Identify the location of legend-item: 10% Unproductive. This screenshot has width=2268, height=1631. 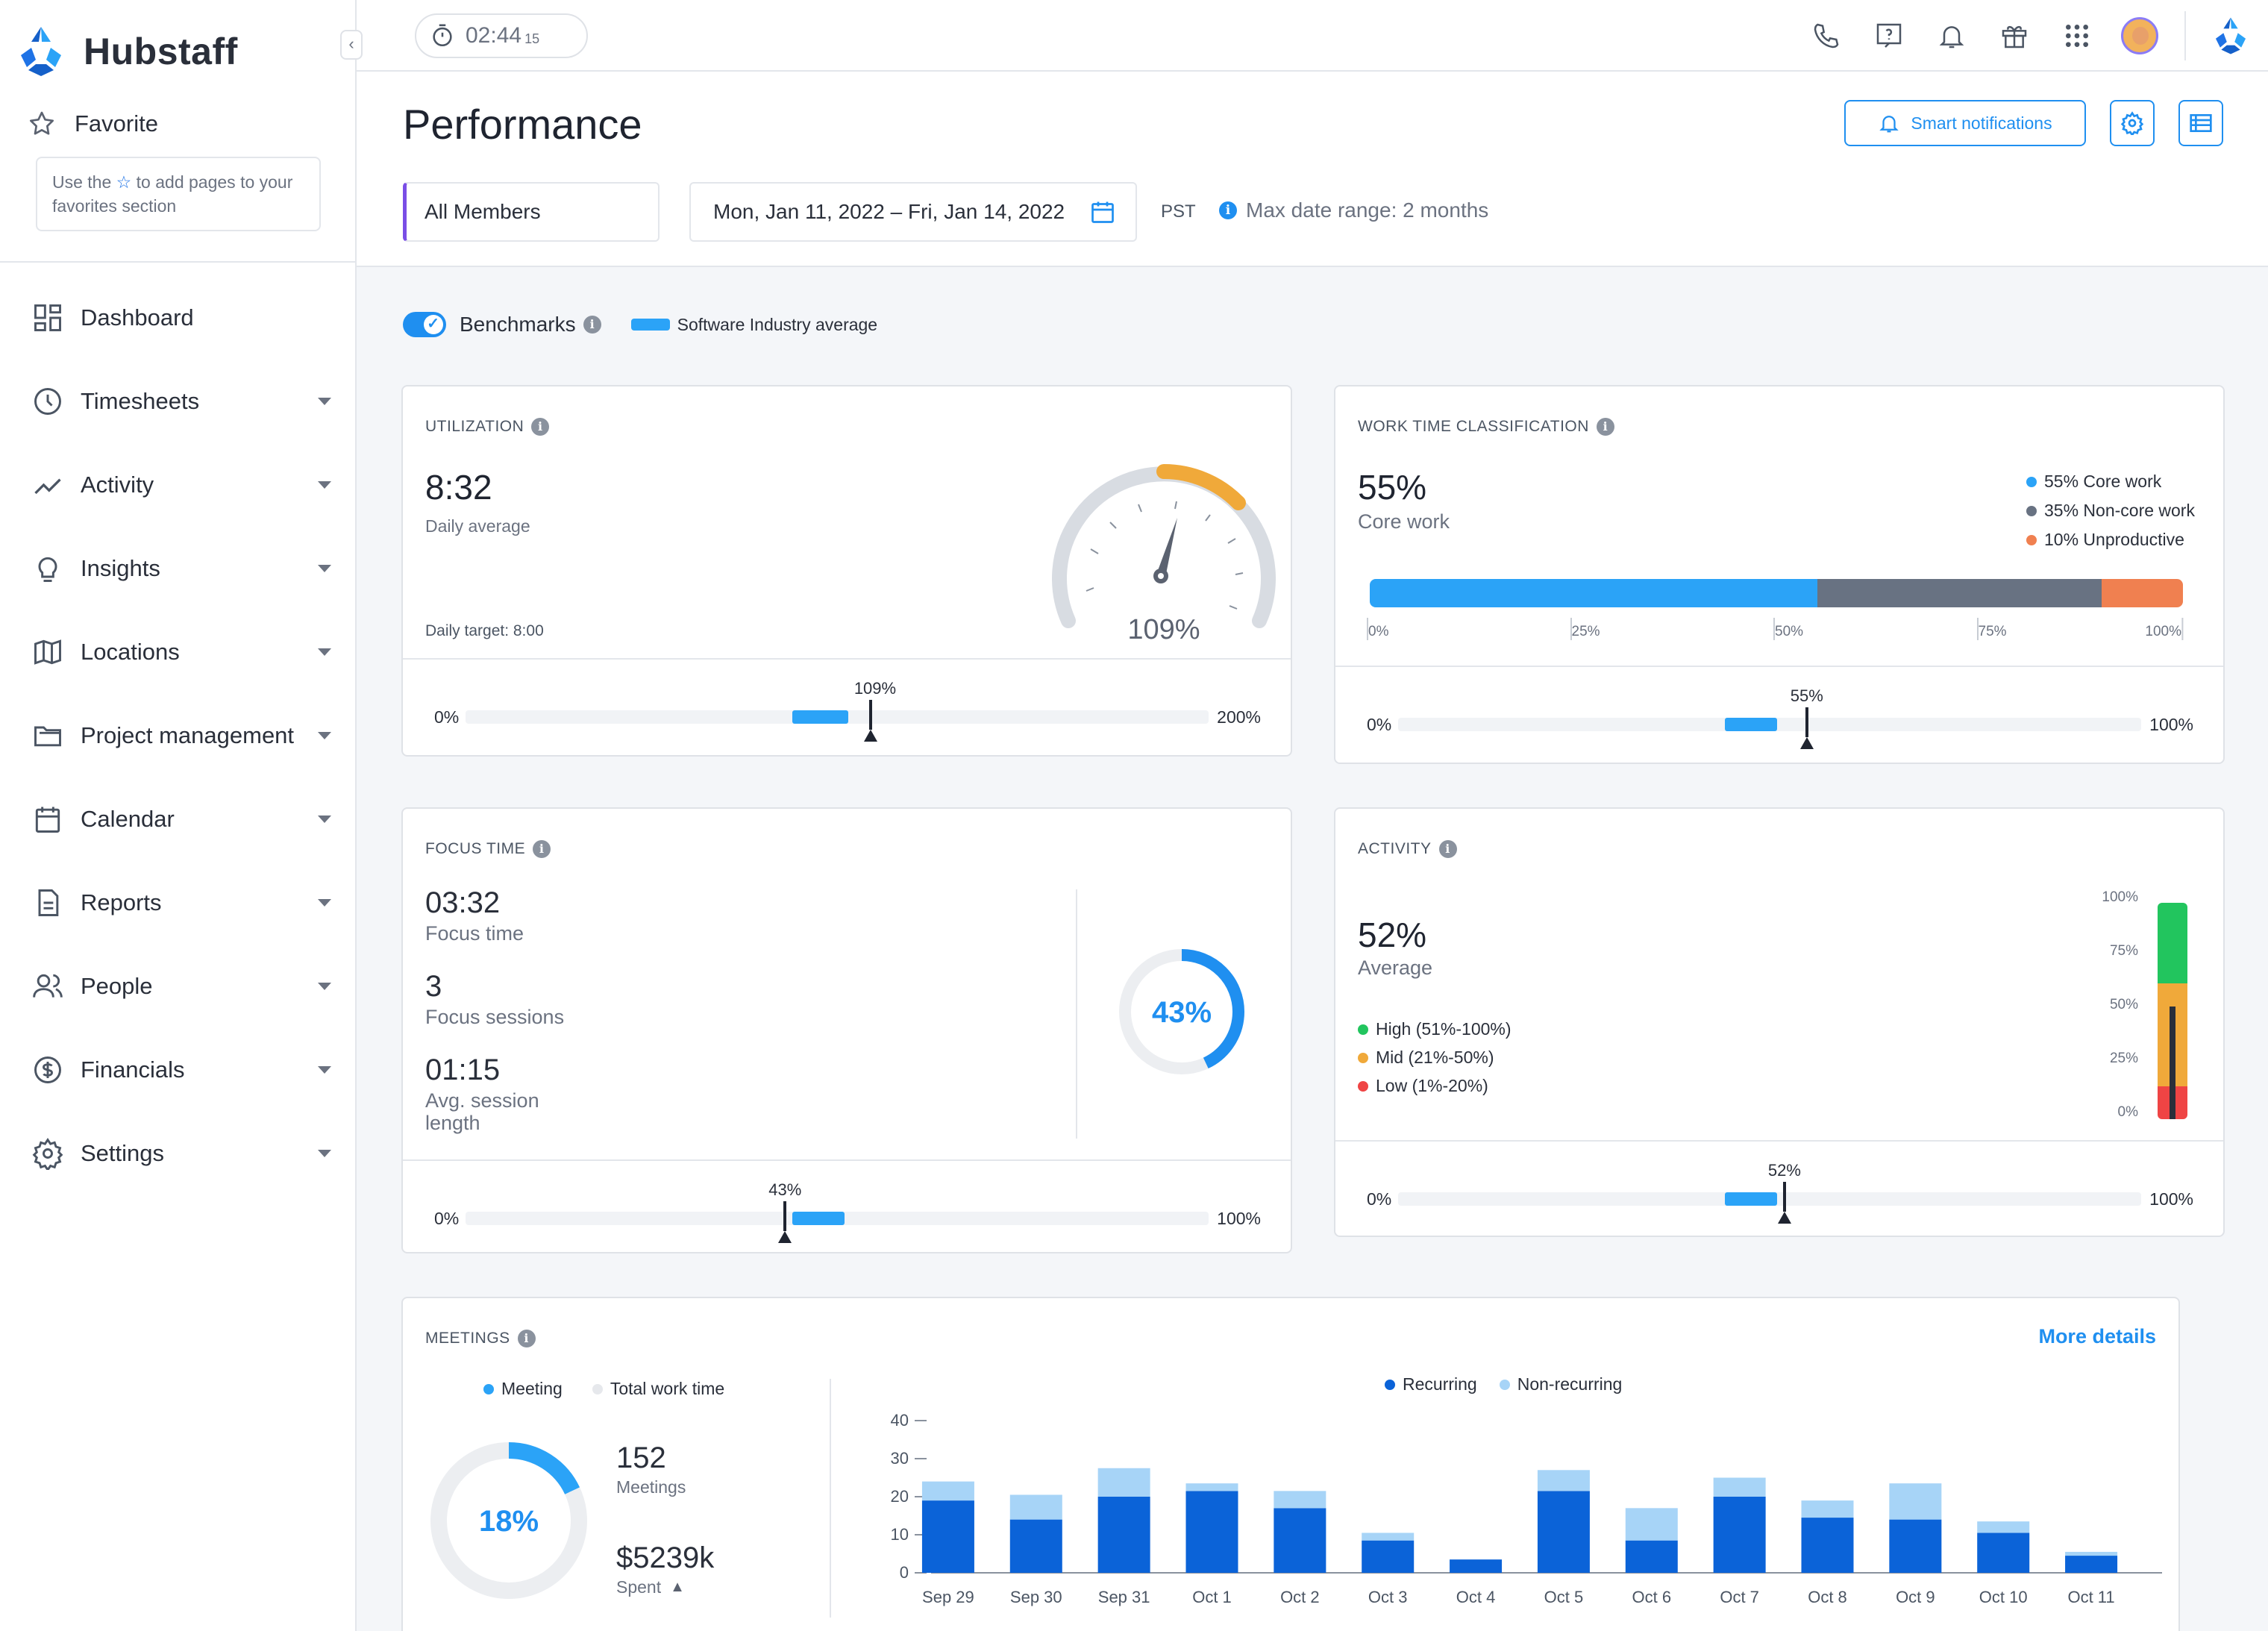
(2110, 539).